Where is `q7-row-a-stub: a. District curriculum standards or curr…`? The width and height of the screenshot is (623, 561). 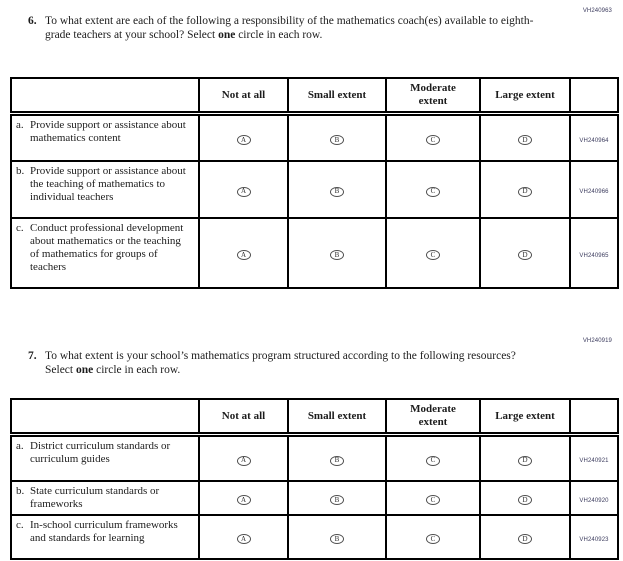
q7-row-a-stub: a. District curriculum standards or curr… is located at coordinates (105, 457).